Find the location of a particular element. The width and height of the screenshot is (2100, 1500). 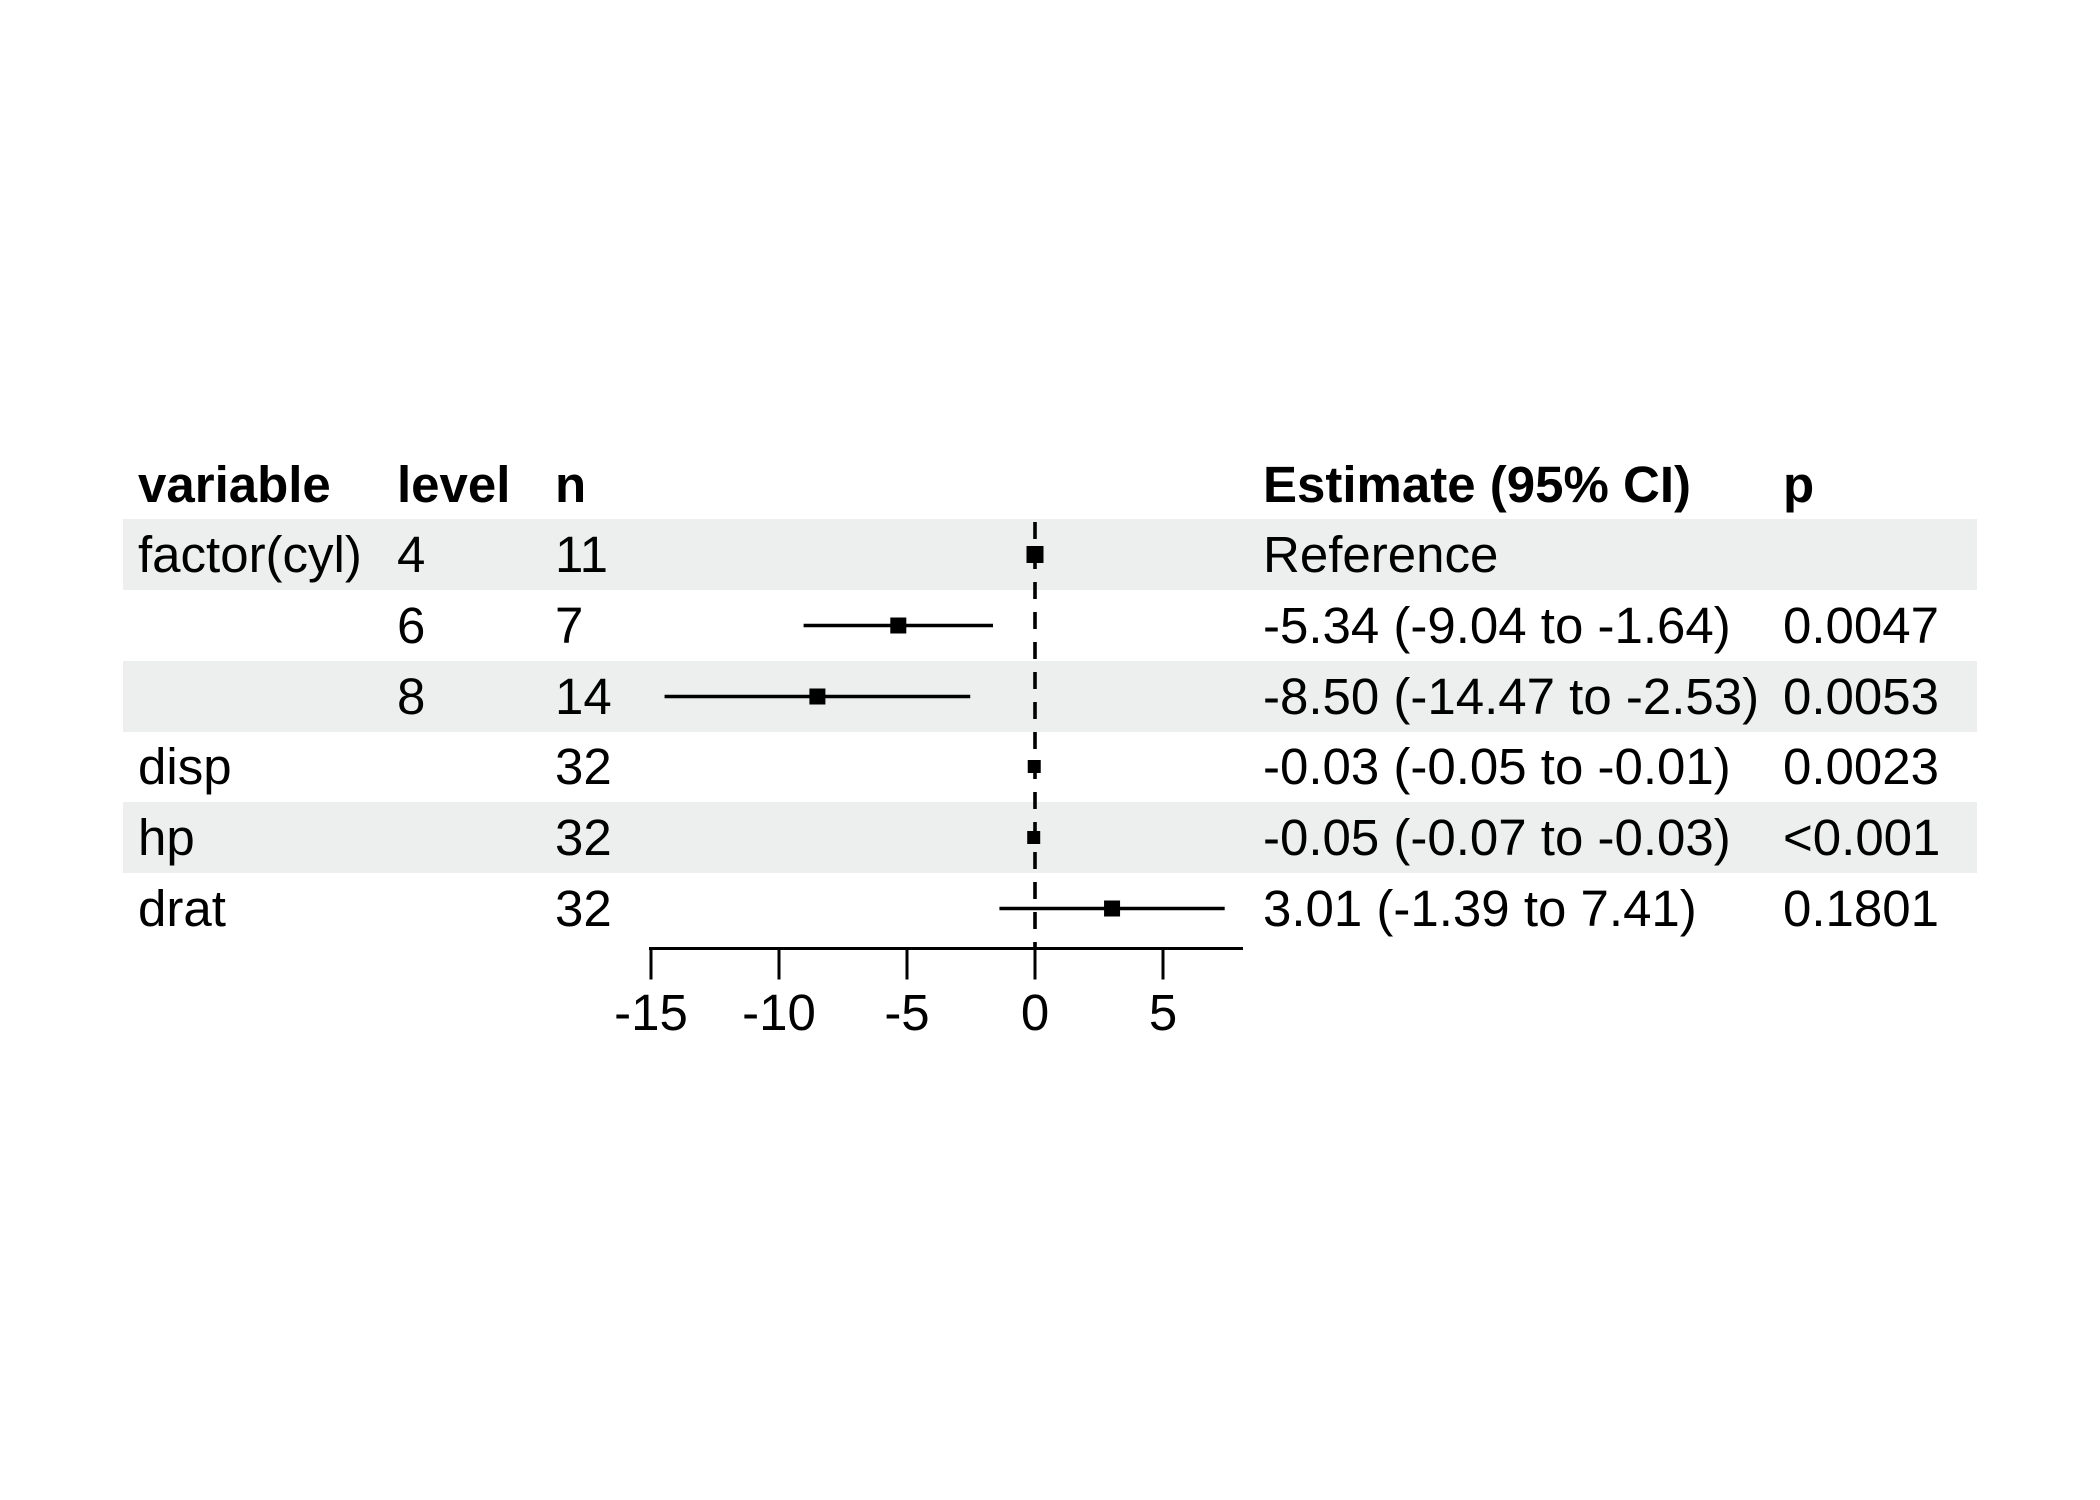

table-row-disp: disp 32 -0.03 (-0.05 to -0.01) 0.0023 is located at coordinates (1050, 766).